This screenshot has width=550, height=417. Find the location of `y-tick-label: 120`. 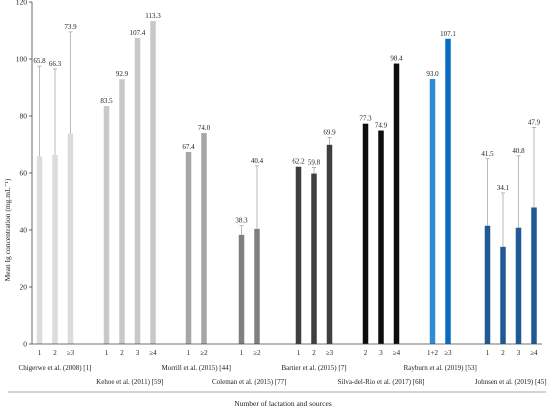

y-tick-label: 120 is located at coordinates (22, 3).